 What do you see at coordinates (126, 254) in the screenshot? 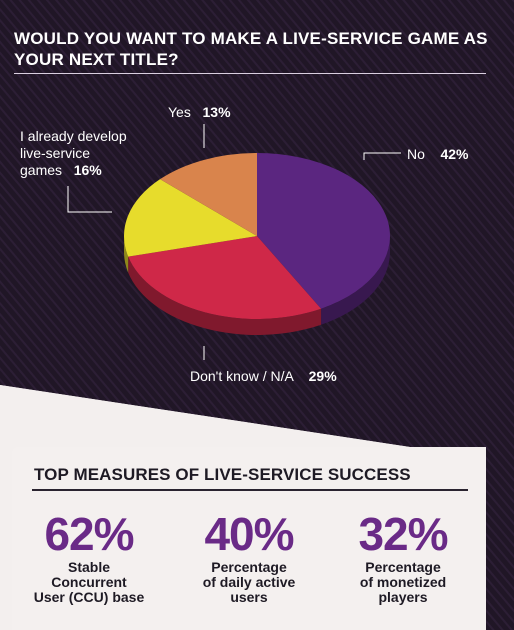
I see `pie-side-i-already-develop-live-service-games` at bounding box center [126, 254].